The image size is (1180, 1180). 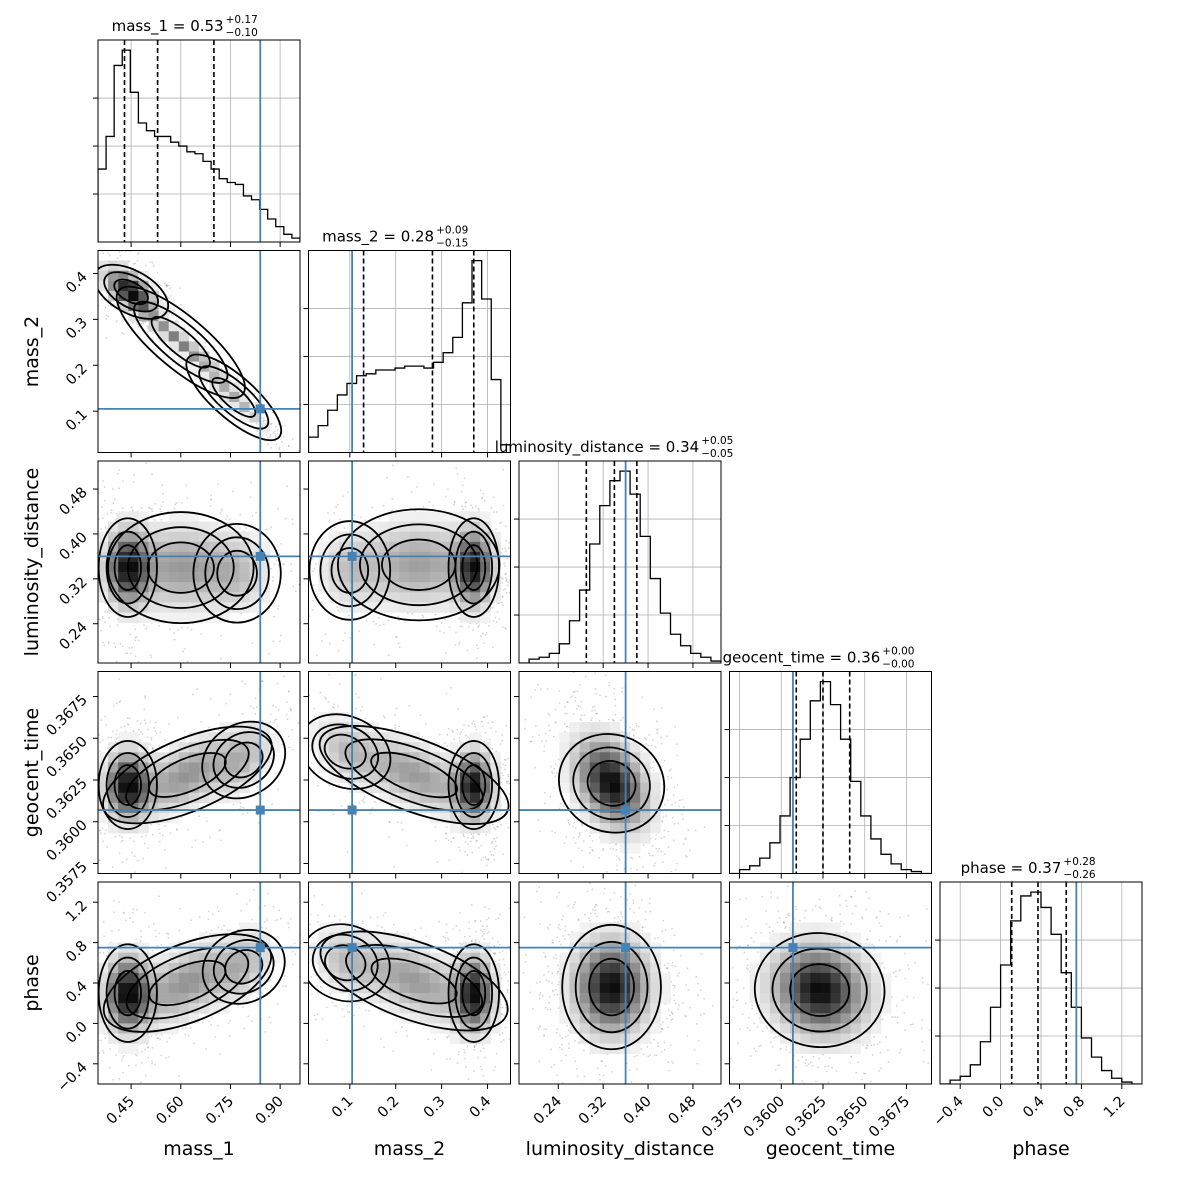 I want to click on title-luminosity_distance: luminosity_distance = 0.34, so click(x=597, y=447).